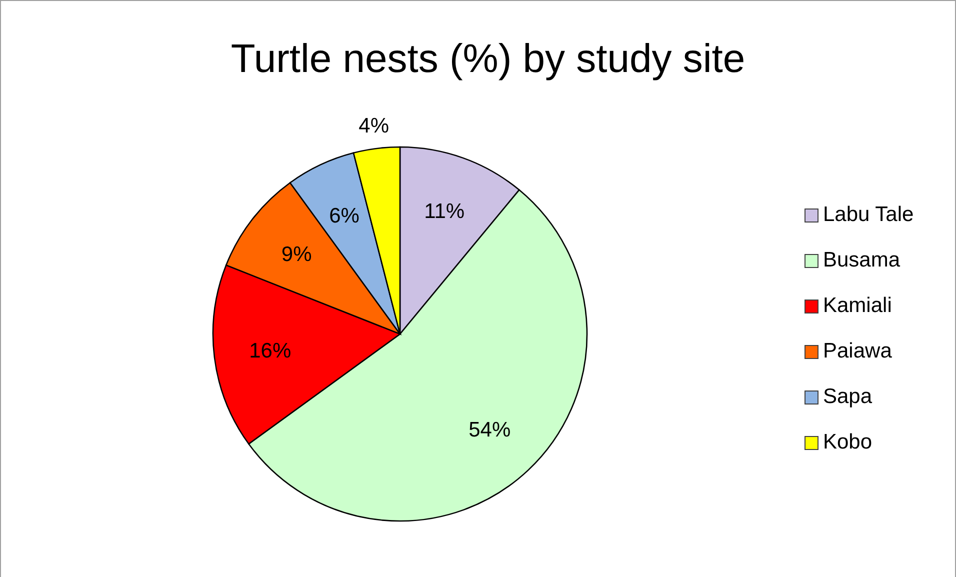 The height and width of the screenshot is (577, 956). I want to click on data-label: 4%, so click(373, 126).